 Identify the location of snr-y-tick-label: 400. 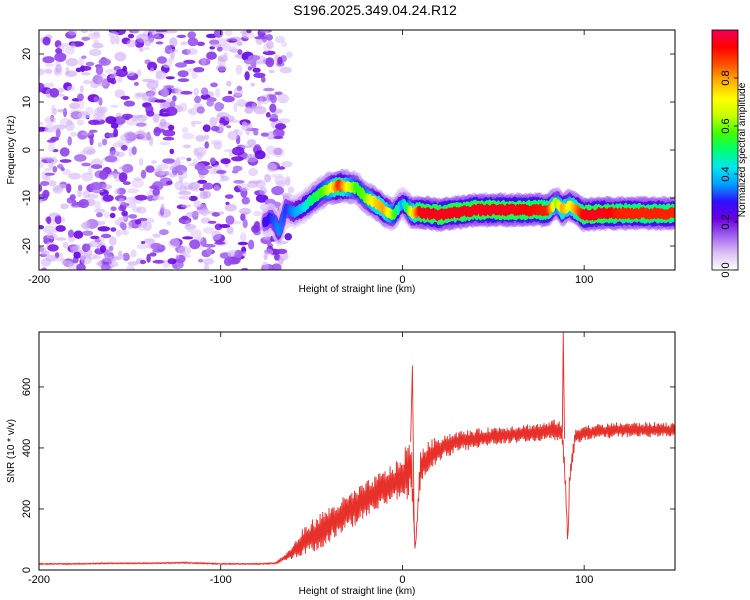
(27, 448).